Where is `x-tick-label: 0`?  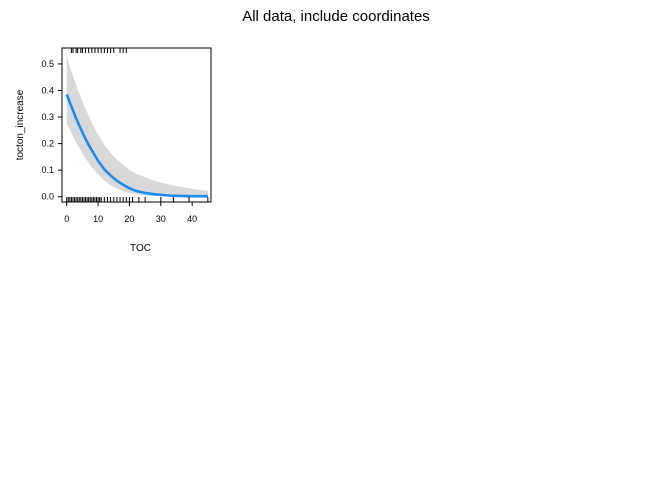 x-tick-label: 0 is located at coordinates (66, 219).